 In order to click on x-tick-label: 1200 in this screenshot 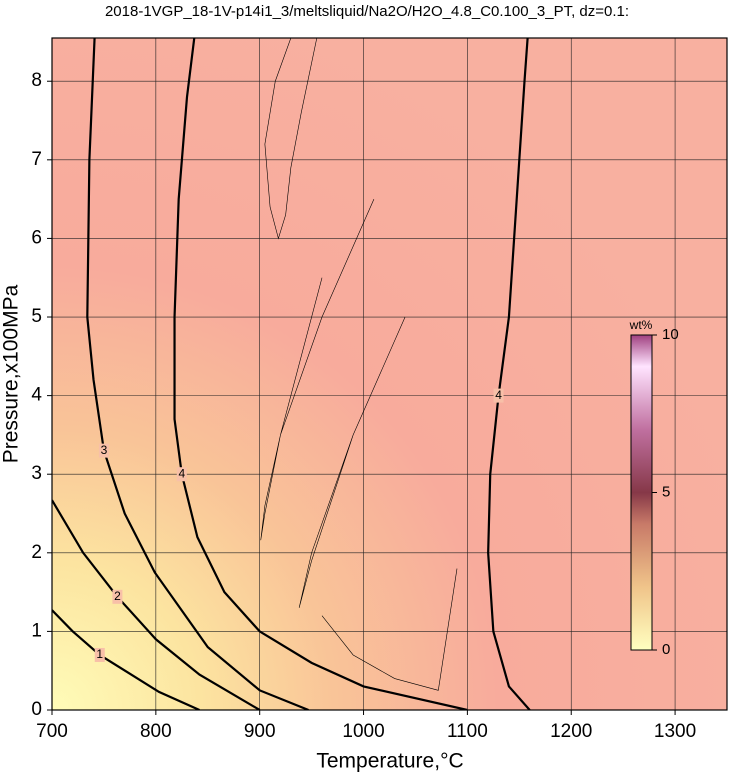, I will do `click(571, 731)`.